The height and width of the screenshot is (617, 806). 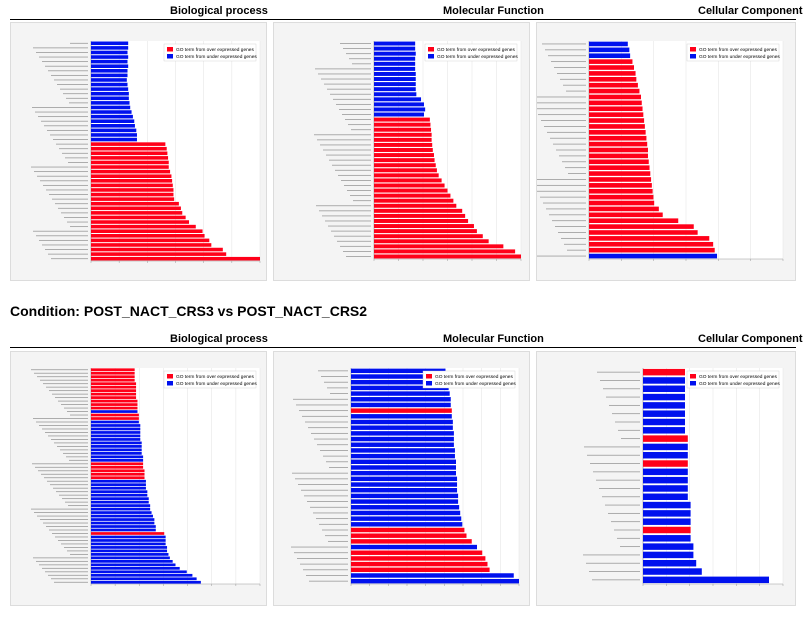 What do you see at coordinates (693, 56) in the screenshot?
I see `legend-swatch-under` at bounding box center [693, 56].